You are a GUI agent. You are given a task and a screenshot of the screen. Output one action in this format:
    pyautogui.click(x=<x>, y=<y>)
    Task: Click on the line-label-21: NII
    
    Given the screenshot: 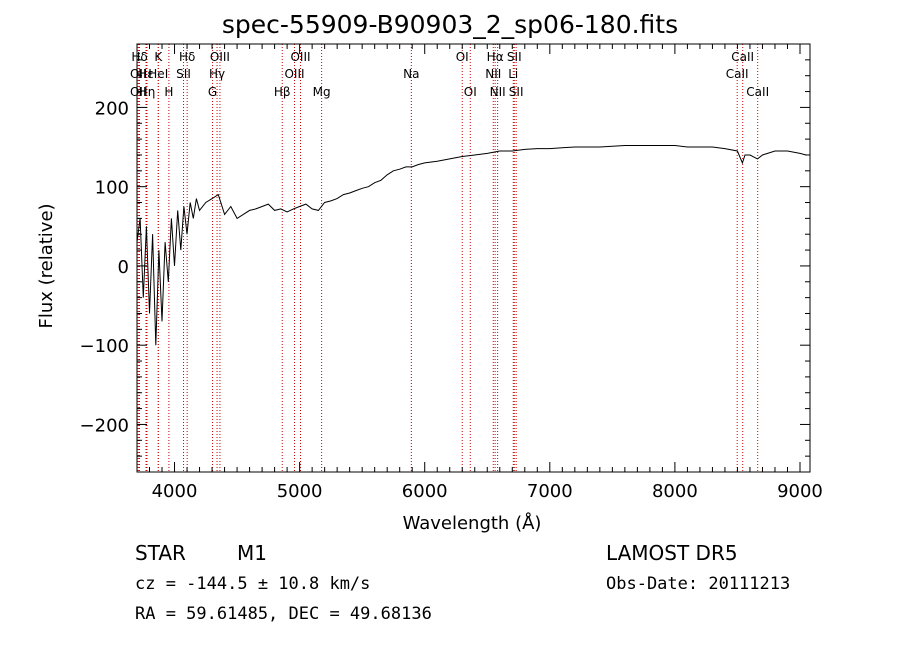 What is the action you would take?
    pyautogui.click(x=493, y=74)
    